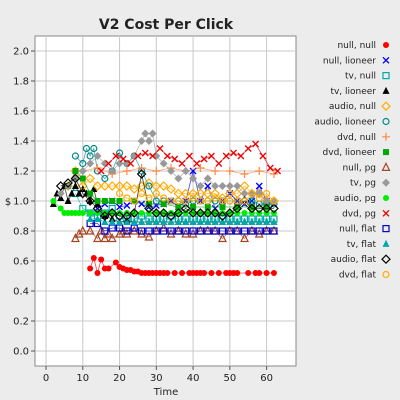 The height and width of the screenshot is (400, 400). What do you see at coordinates (354, 260) in the screenshot?
I see `legend-label-audio-flat: audio, flat` at bounding box center [354, 260].